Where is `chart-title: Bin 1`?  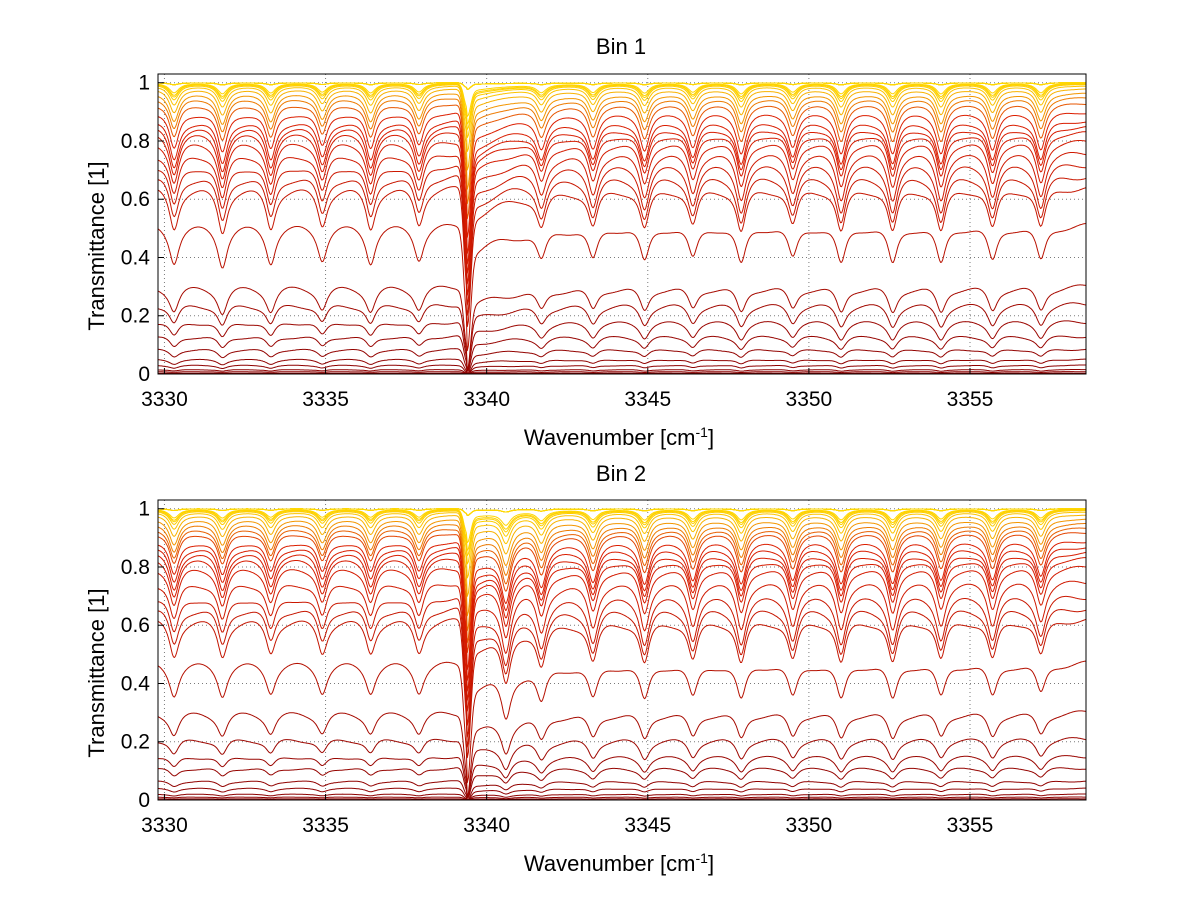
chart-title: Bin 1 is located at coordinates (621, 46).